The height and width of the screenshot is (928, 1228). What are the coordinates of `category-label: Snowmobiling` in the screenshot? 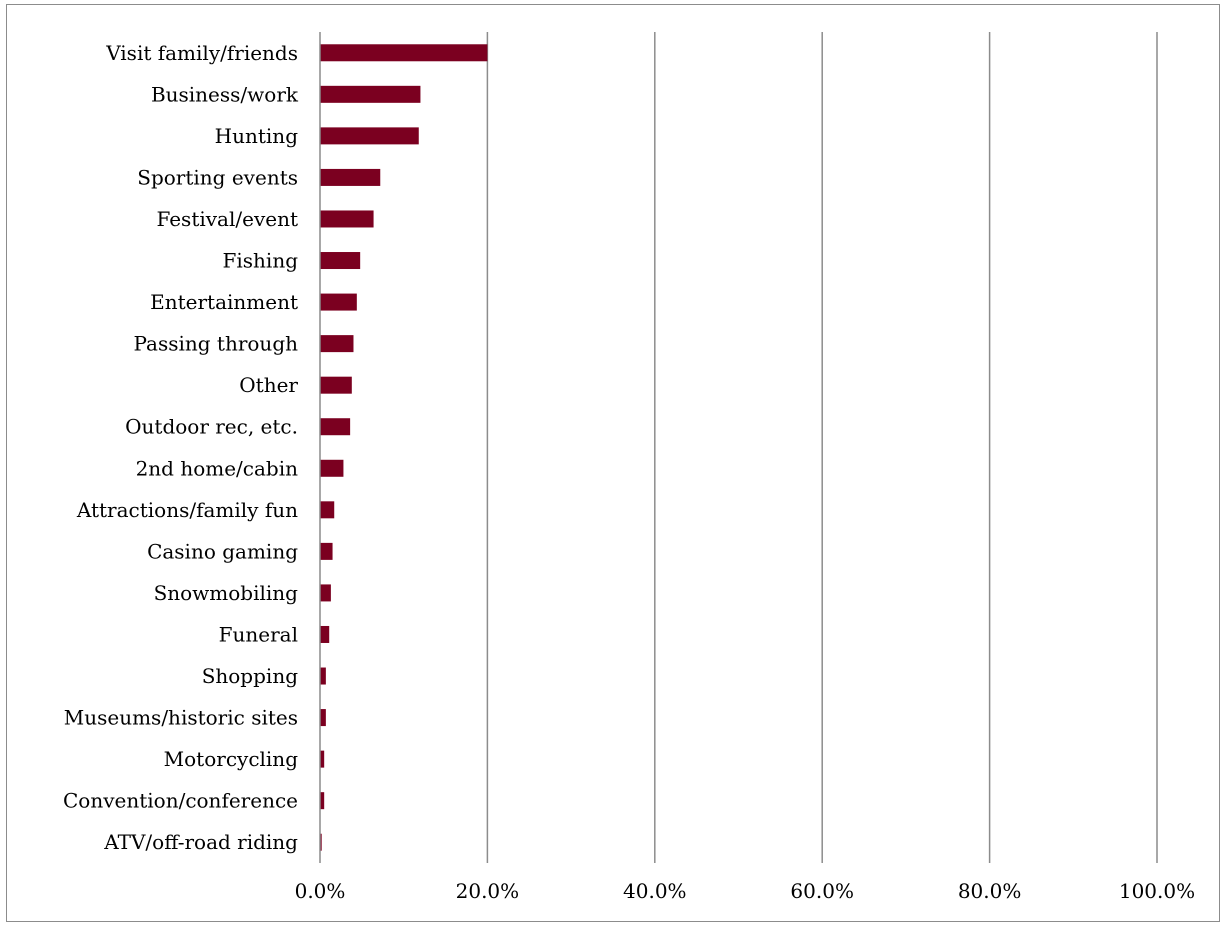 It's located at (226, 593).